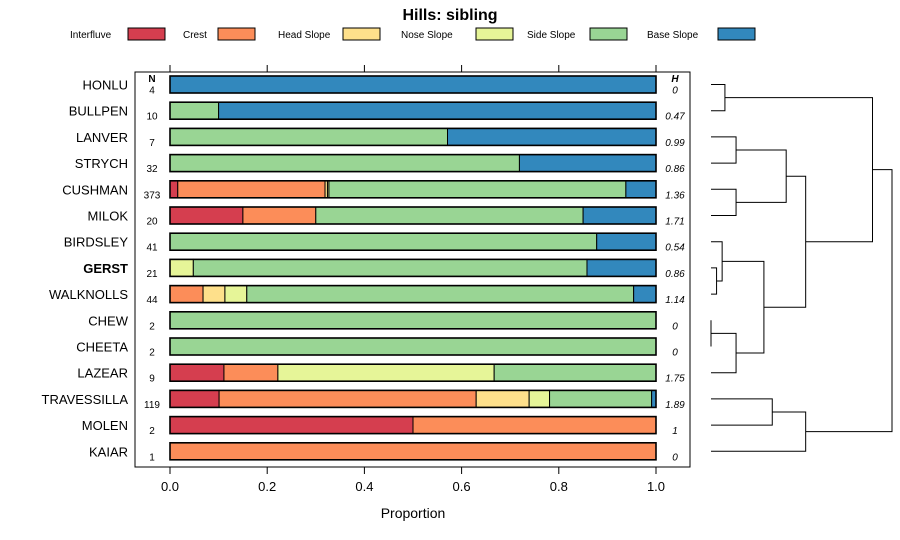  What do you see at coordinates (559, 486) in the screenshot?
I see `x-tick-label: 0.8` at bounding box center [559, 486].